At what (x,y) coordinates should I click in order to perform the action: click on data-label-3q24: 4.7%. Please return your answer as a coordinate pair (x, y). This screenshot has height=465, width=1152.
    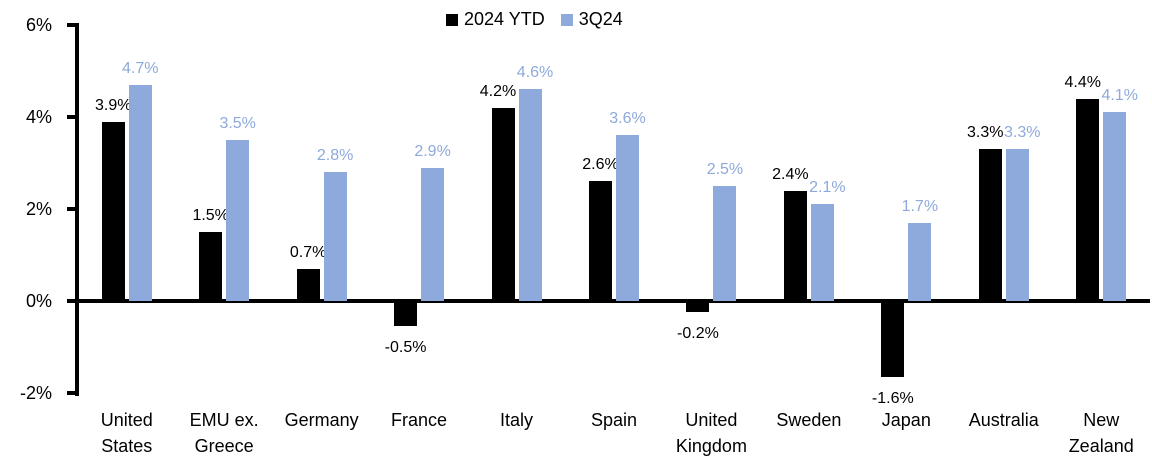
    Looking at the image, I should click on (140, 68).